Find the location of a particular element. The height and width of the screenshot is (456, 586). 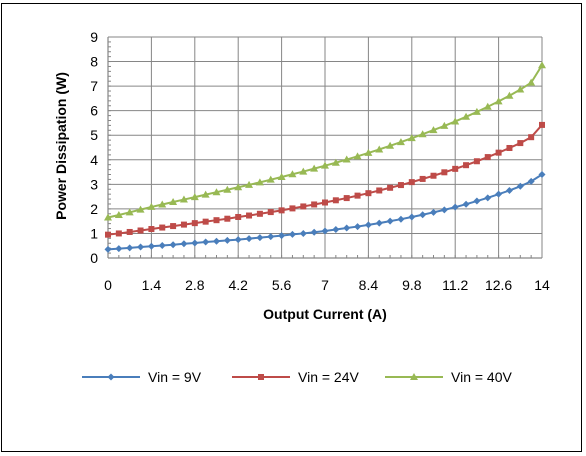

x-tick-label: 4.2 is located at coordinates (238, 285).